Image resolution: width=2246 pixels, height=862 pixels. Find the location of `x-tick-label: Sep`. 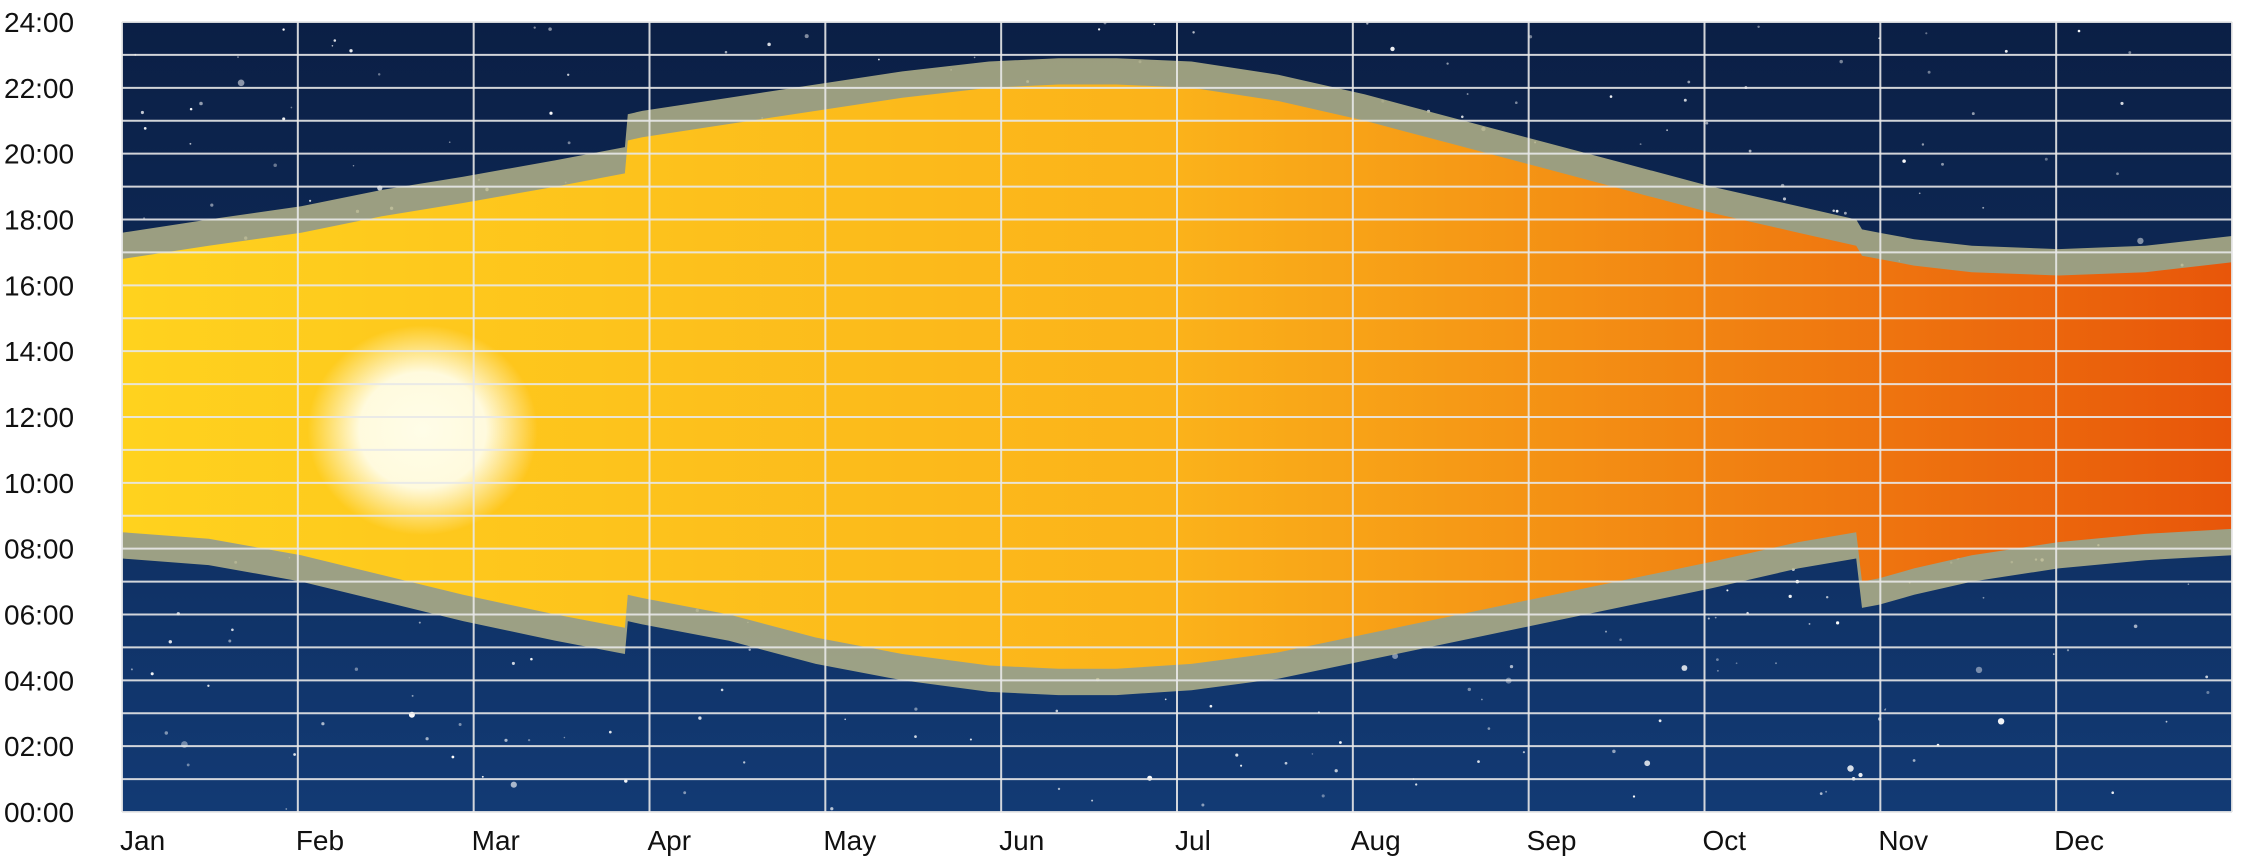

x-tick-label: Sep is located at coordinates (1552, 840).